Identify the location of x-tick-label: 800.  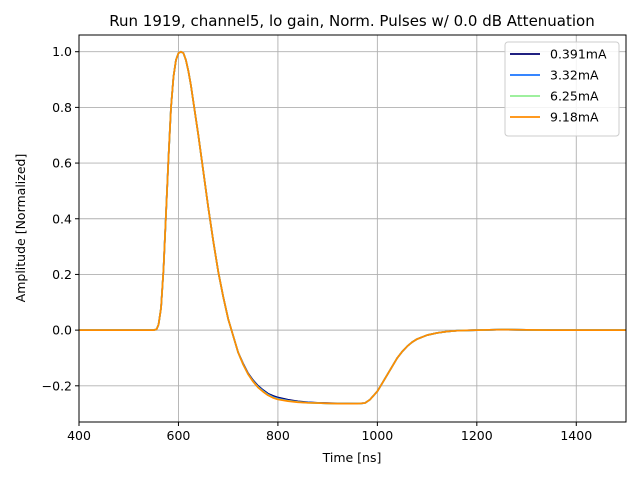
(278, 435).